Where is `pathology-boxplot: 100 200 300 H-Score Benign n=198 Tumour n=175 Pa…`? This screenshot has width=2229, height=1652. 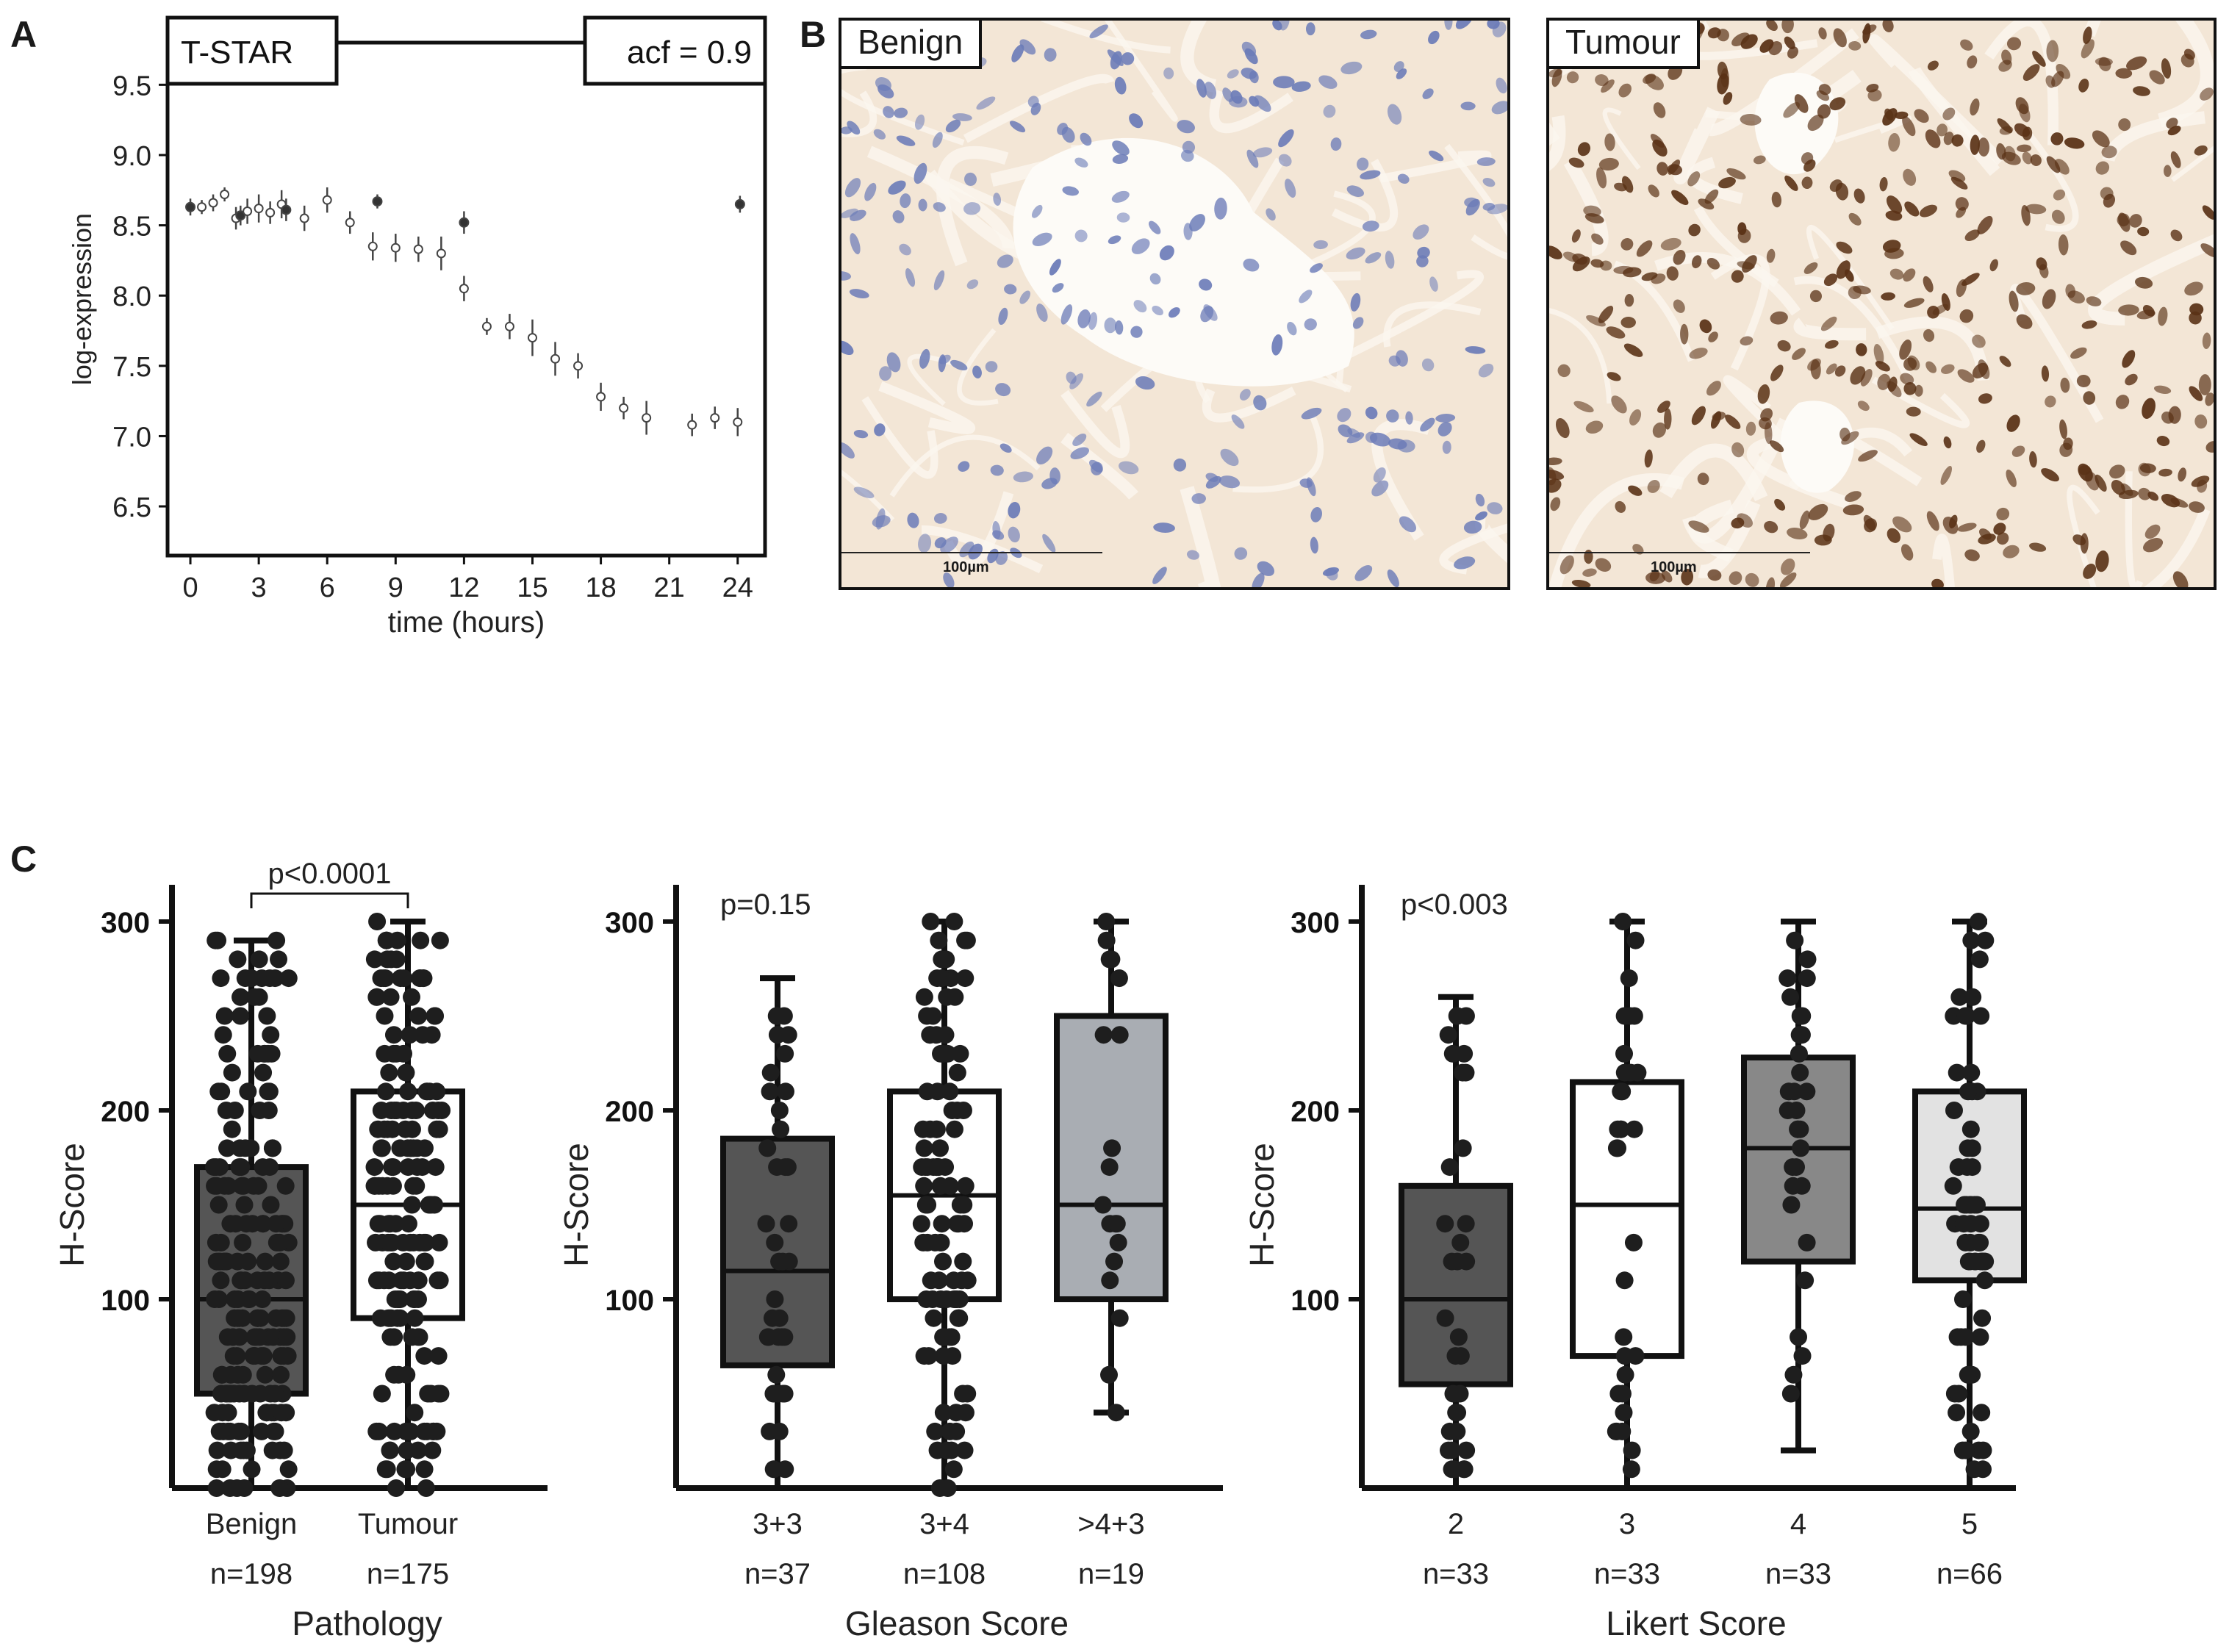
pathology-boxplot: 100 200 300 H-Score Benign n=198 Tumour n=175 Pa… is located at coordinates (300, 1250).